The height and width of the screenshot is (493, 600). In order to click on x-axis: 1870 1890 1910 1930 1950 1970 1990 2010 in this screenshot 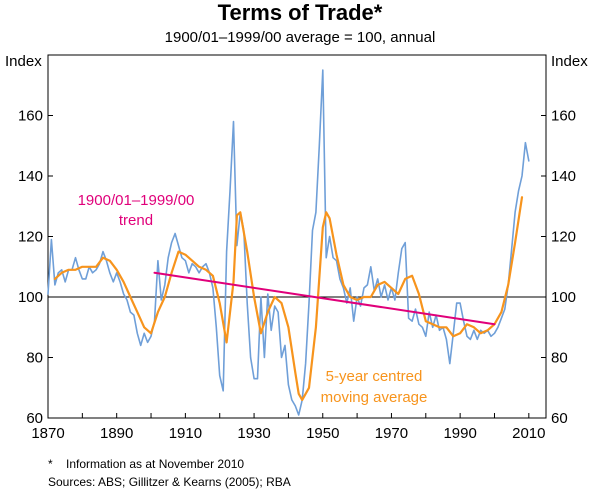, I will do `click(288, 427)`.